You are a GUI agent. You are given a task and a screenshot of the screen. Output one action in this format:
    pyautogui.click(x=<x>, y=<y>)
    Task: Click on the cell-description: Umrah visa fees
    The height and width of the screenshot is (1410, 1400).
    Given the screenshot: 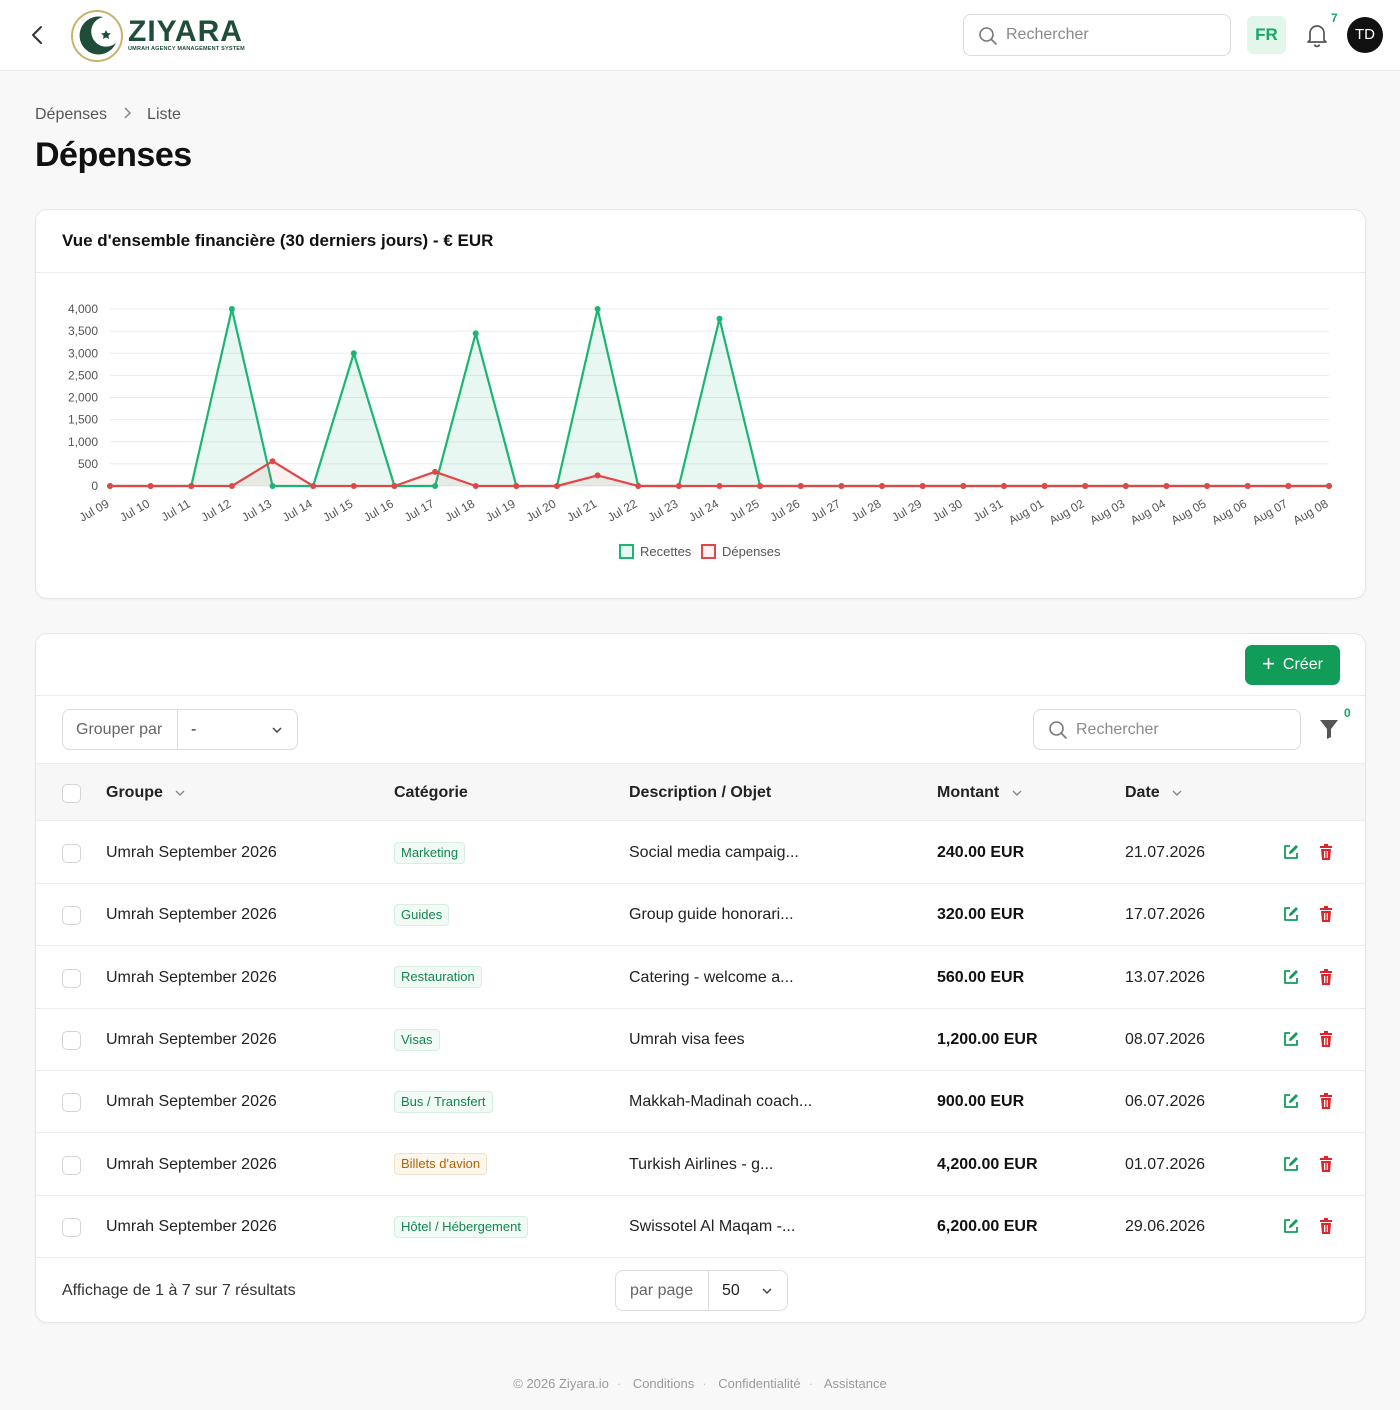 What is the action you would take?
    pyautogui.click(x=687, y=1039)
    